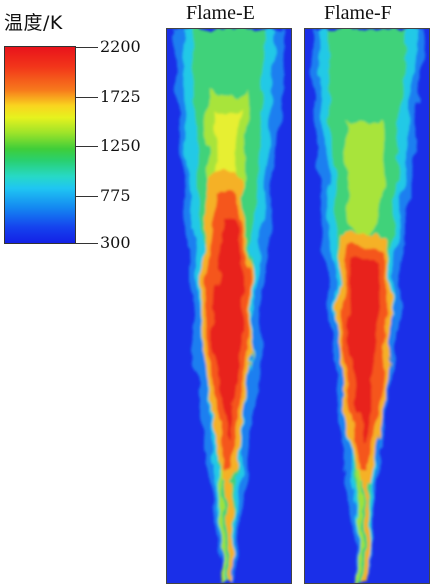 This screenshot has height=588, width=433. Describe the element at coordinates (120, 145) in the screenshot. I see `tick-label-1250: 1250` at that location.